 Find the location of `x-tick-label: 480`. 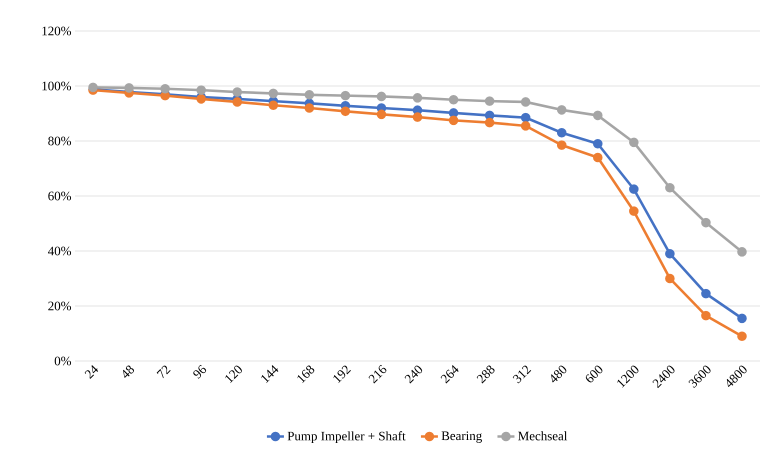

x-tick-label: 480 is located at coordinates (558, 374).